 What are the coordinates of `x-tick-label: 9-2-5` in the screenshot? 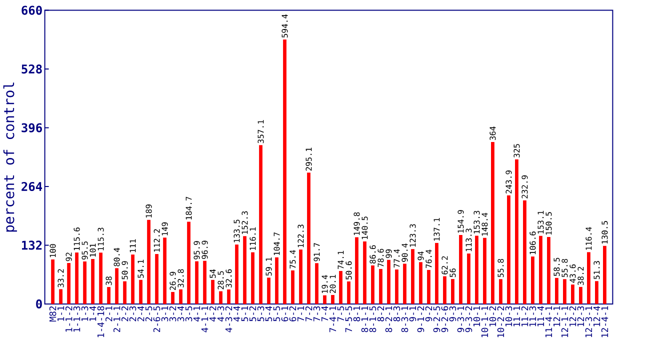 It's located at (436, 319).